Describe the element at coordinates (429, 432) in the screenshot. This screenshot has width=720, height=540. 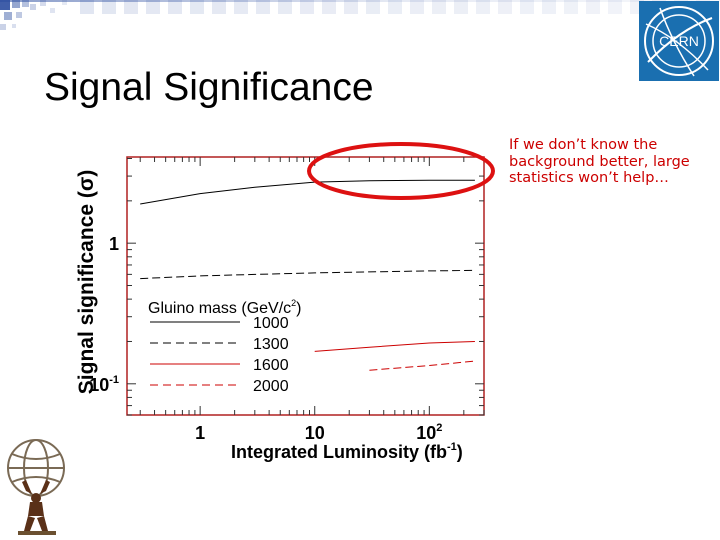
I see `x-tick-label: 102` at that location.